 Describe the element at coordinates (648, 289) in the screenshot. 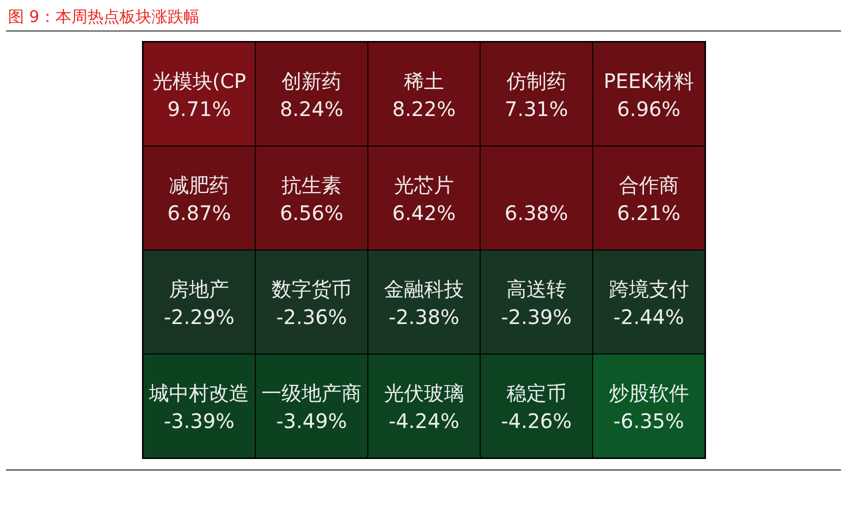

I see `category-label: 跨境支付` at that location.